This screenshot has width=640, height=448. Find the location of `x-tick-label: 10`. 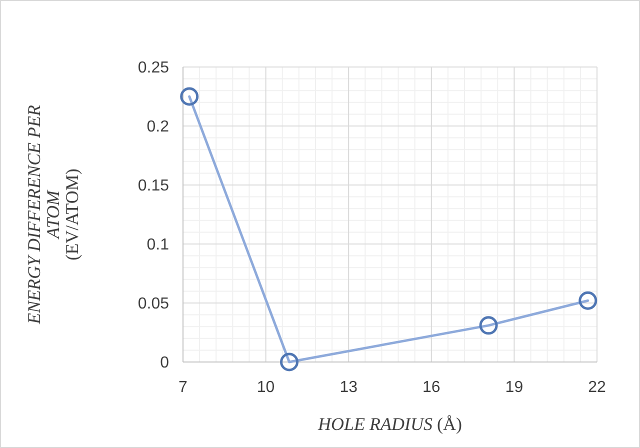

x-tick-label: 10 is located at coordinates (265, 387).